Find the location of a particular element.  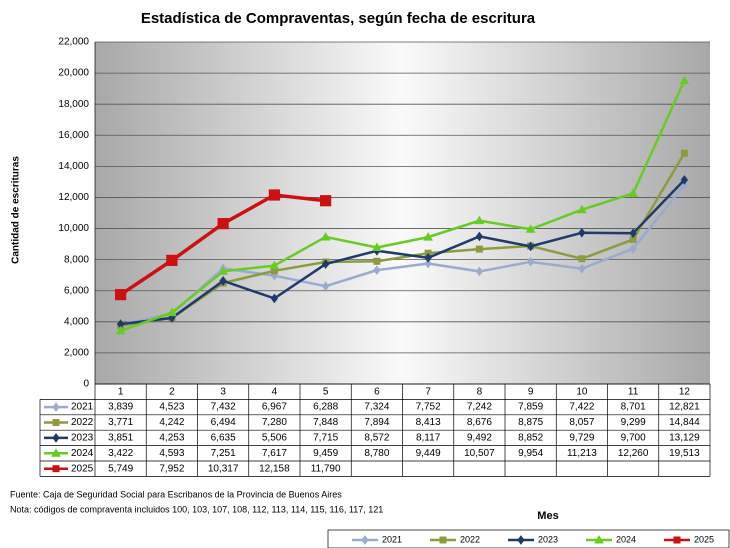

table-cell: 4,593 is located at coordinates (171, 453).